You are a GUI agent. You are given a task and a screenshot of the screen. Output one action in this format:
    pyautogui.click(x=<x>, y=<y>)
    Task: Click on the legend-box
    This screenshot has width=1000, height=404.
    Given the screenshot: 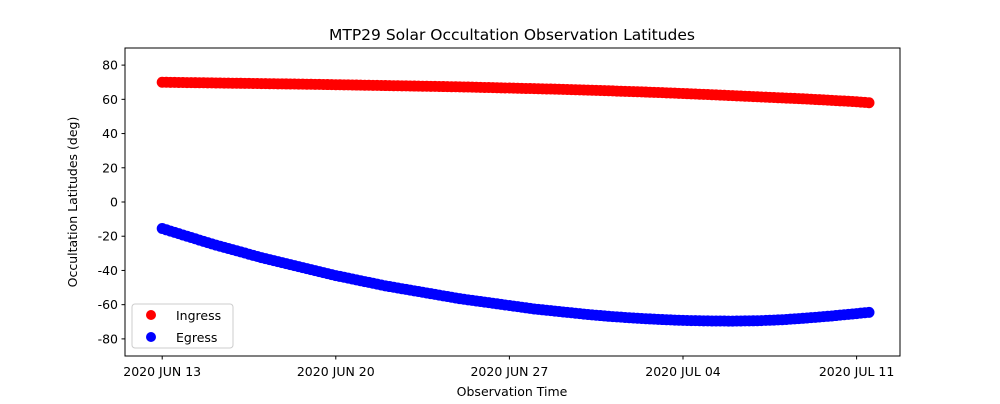 What is the action you would take?
    pyautogui.click(x=182, y=326)
    